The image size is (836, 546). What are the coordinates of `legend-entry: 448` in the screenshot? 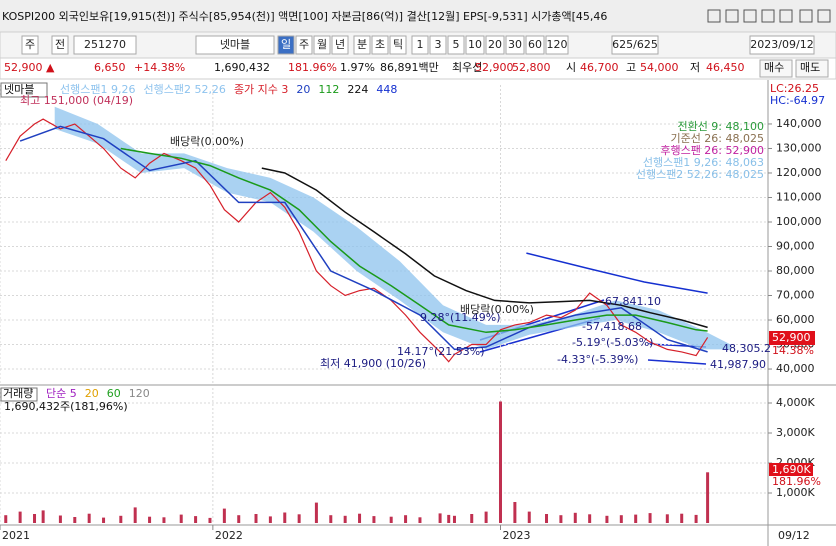 It's located at (386, 89).